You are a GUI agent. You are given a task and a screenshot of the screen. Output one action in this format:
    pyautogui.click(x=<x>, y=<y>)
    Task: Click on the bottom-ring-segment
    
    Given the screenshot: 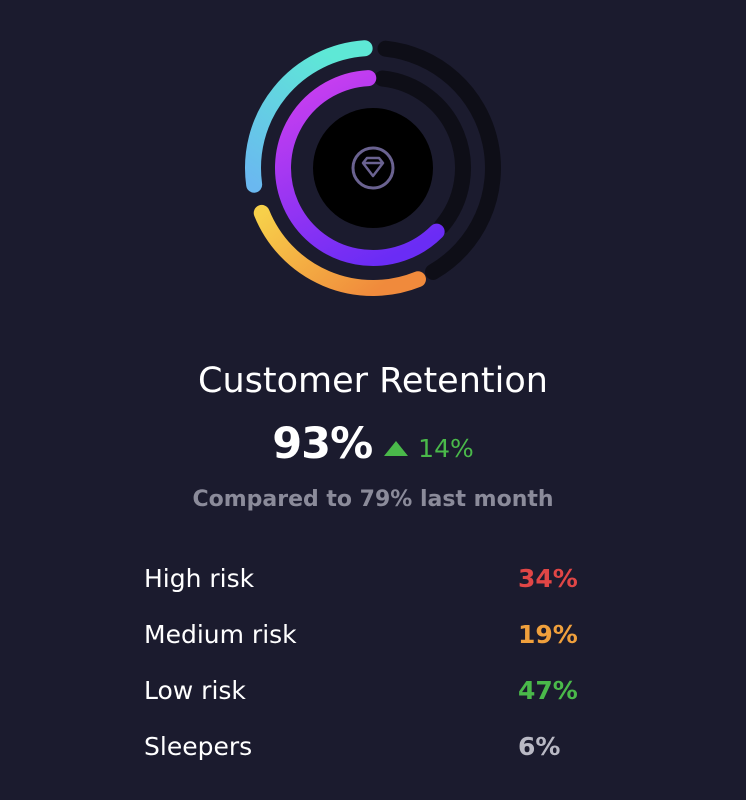 What is the action you would take?
    pyautogui.click(x=339, y=250)
    